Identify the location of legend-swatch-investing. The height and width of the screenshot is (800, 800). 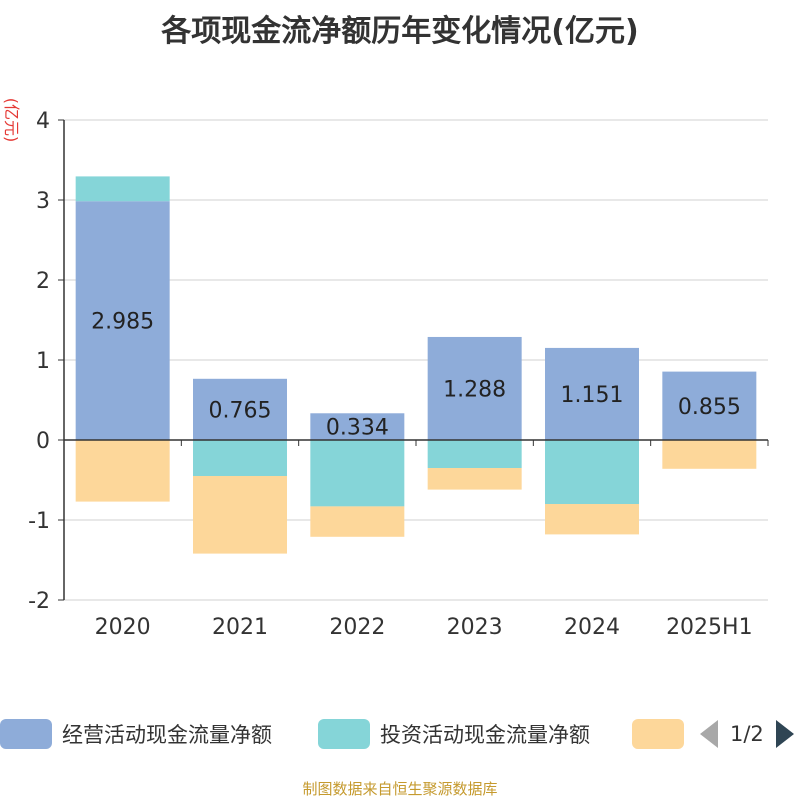
(344, 734).